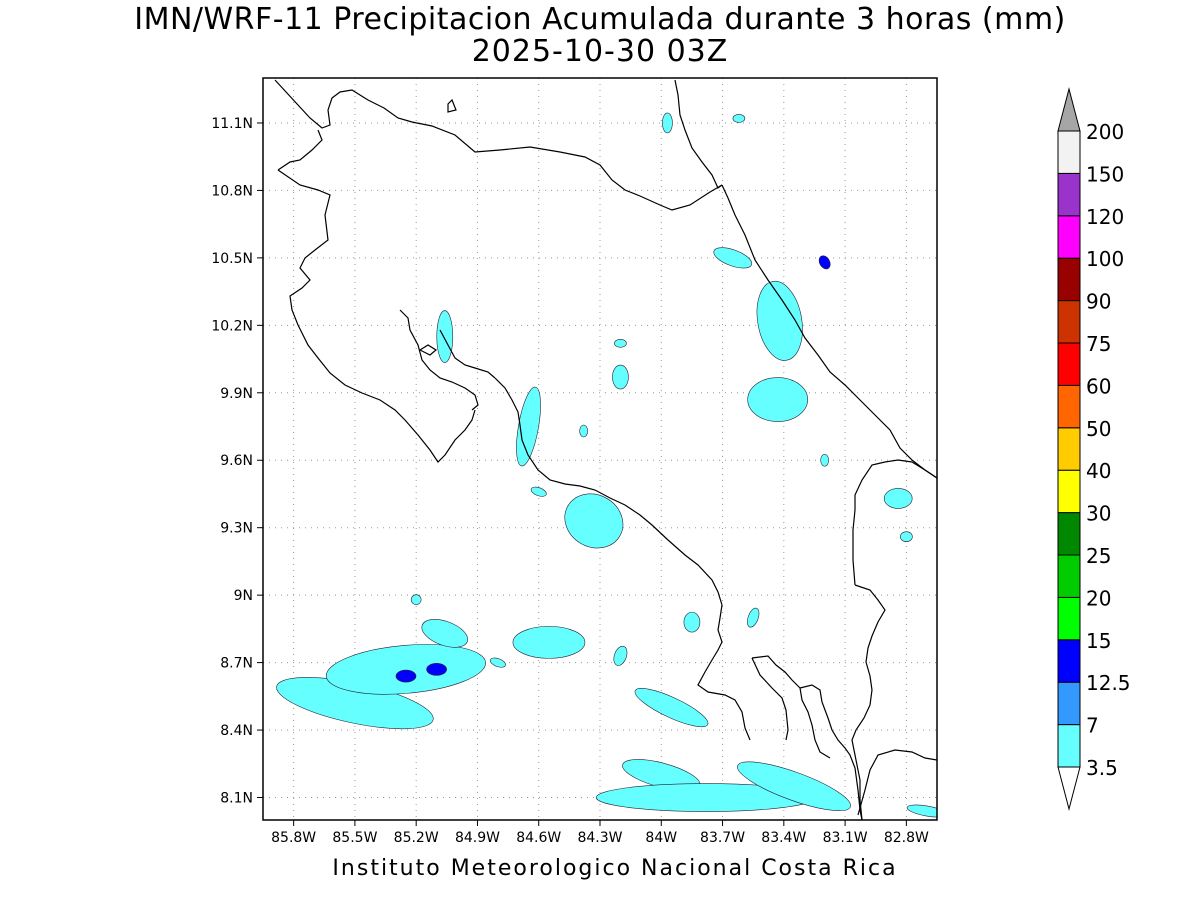 Image resolution: width=1200 pixels, height=900 pixels. What do you see at coordinates (906, 838) in the screenshot?
I see `lon-tick-label-10: 82.8W` at bounding box center [906, 838].